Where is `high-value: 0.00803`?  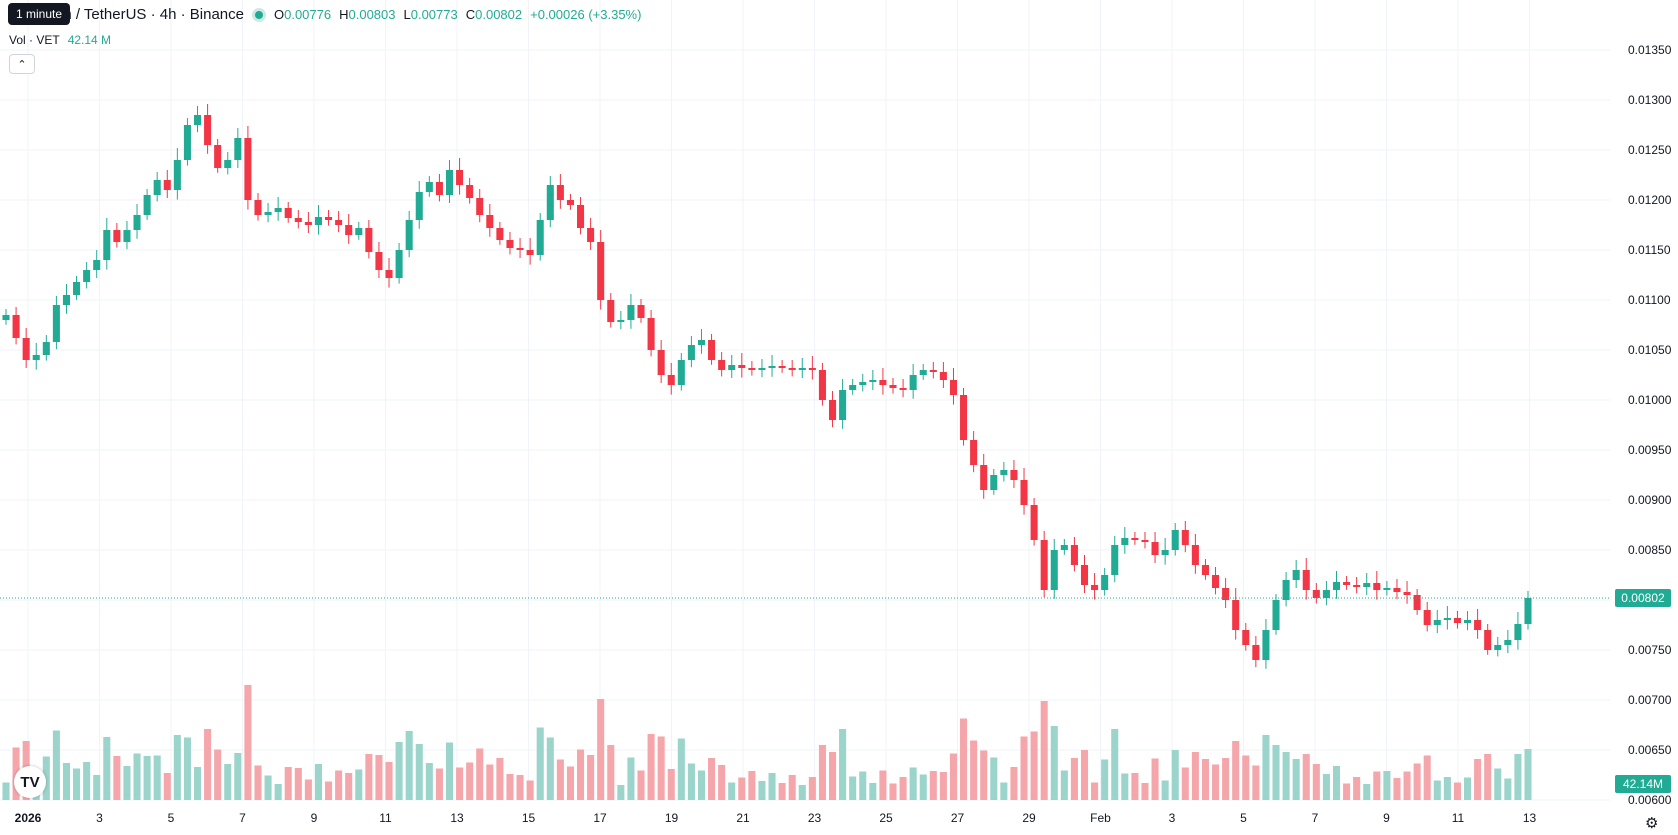 high-value: 0.00803 is located at coordinates (372, 14).